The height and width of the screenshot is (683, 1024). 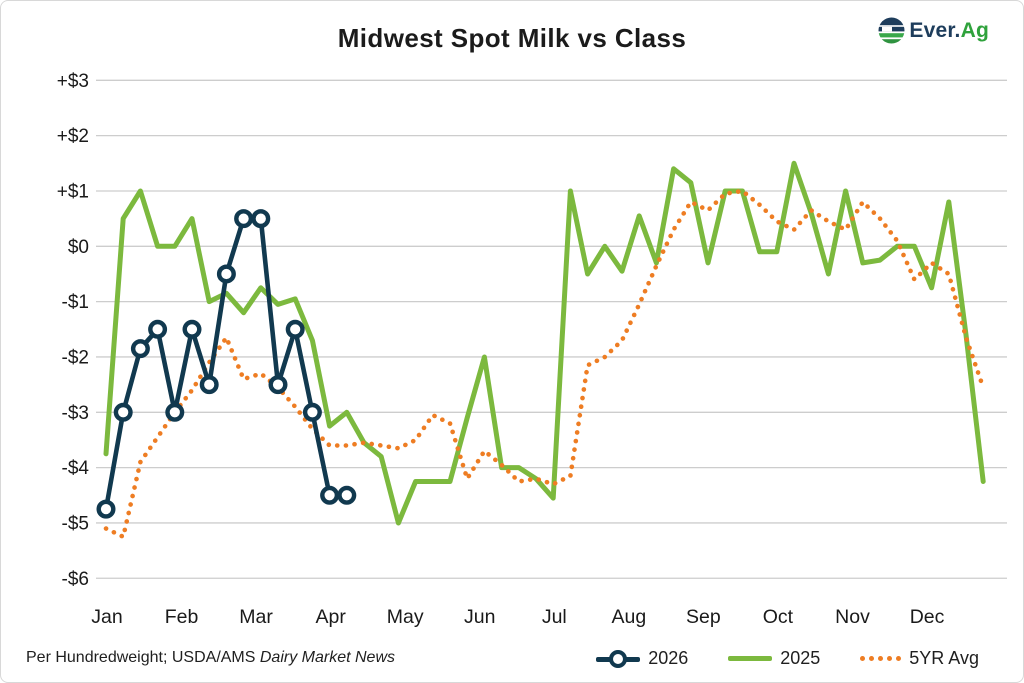 What do you see at coordinates (182, 617) in the screenshot?
I see `month-label: Feb` at bounding box center [182, 617].